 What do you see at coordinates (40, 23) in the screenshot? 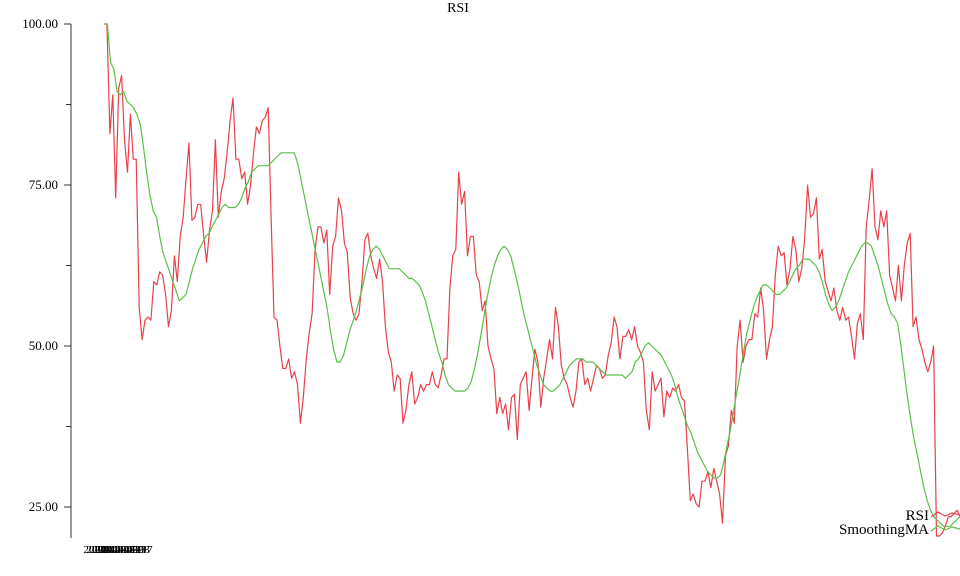
I see `y-tick-label: 100.00` at bounding box center [40, 23].